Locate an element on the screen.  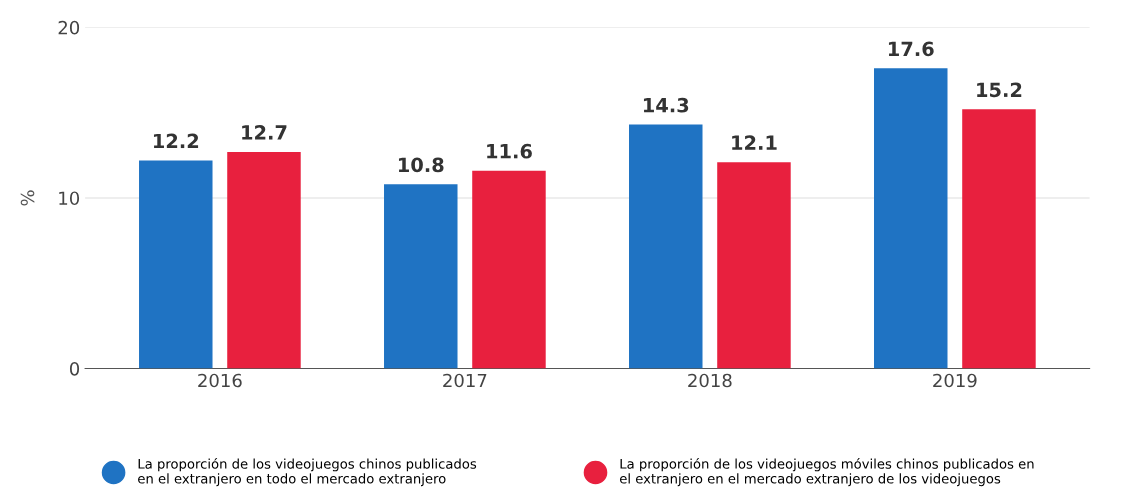
x-tick-label: 2016 is located at coordinates (220, 380).